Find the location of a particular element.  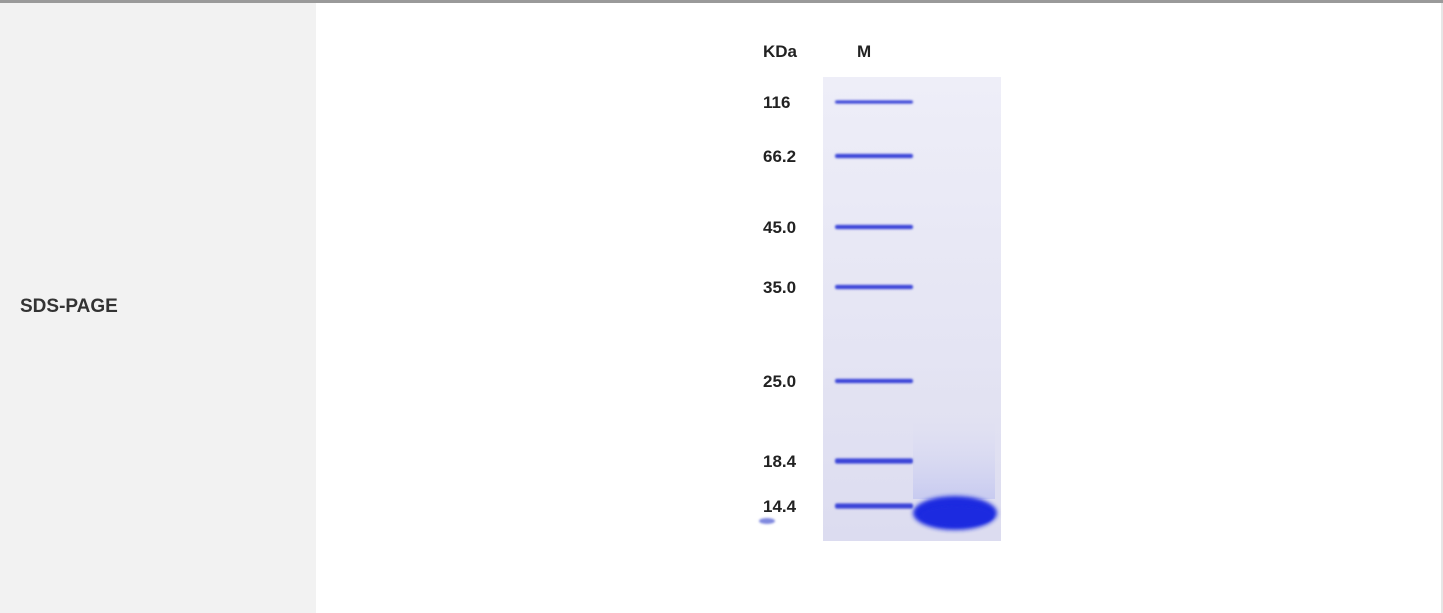

marker-label-1: 66.2 is located at coordinates (779, 156).